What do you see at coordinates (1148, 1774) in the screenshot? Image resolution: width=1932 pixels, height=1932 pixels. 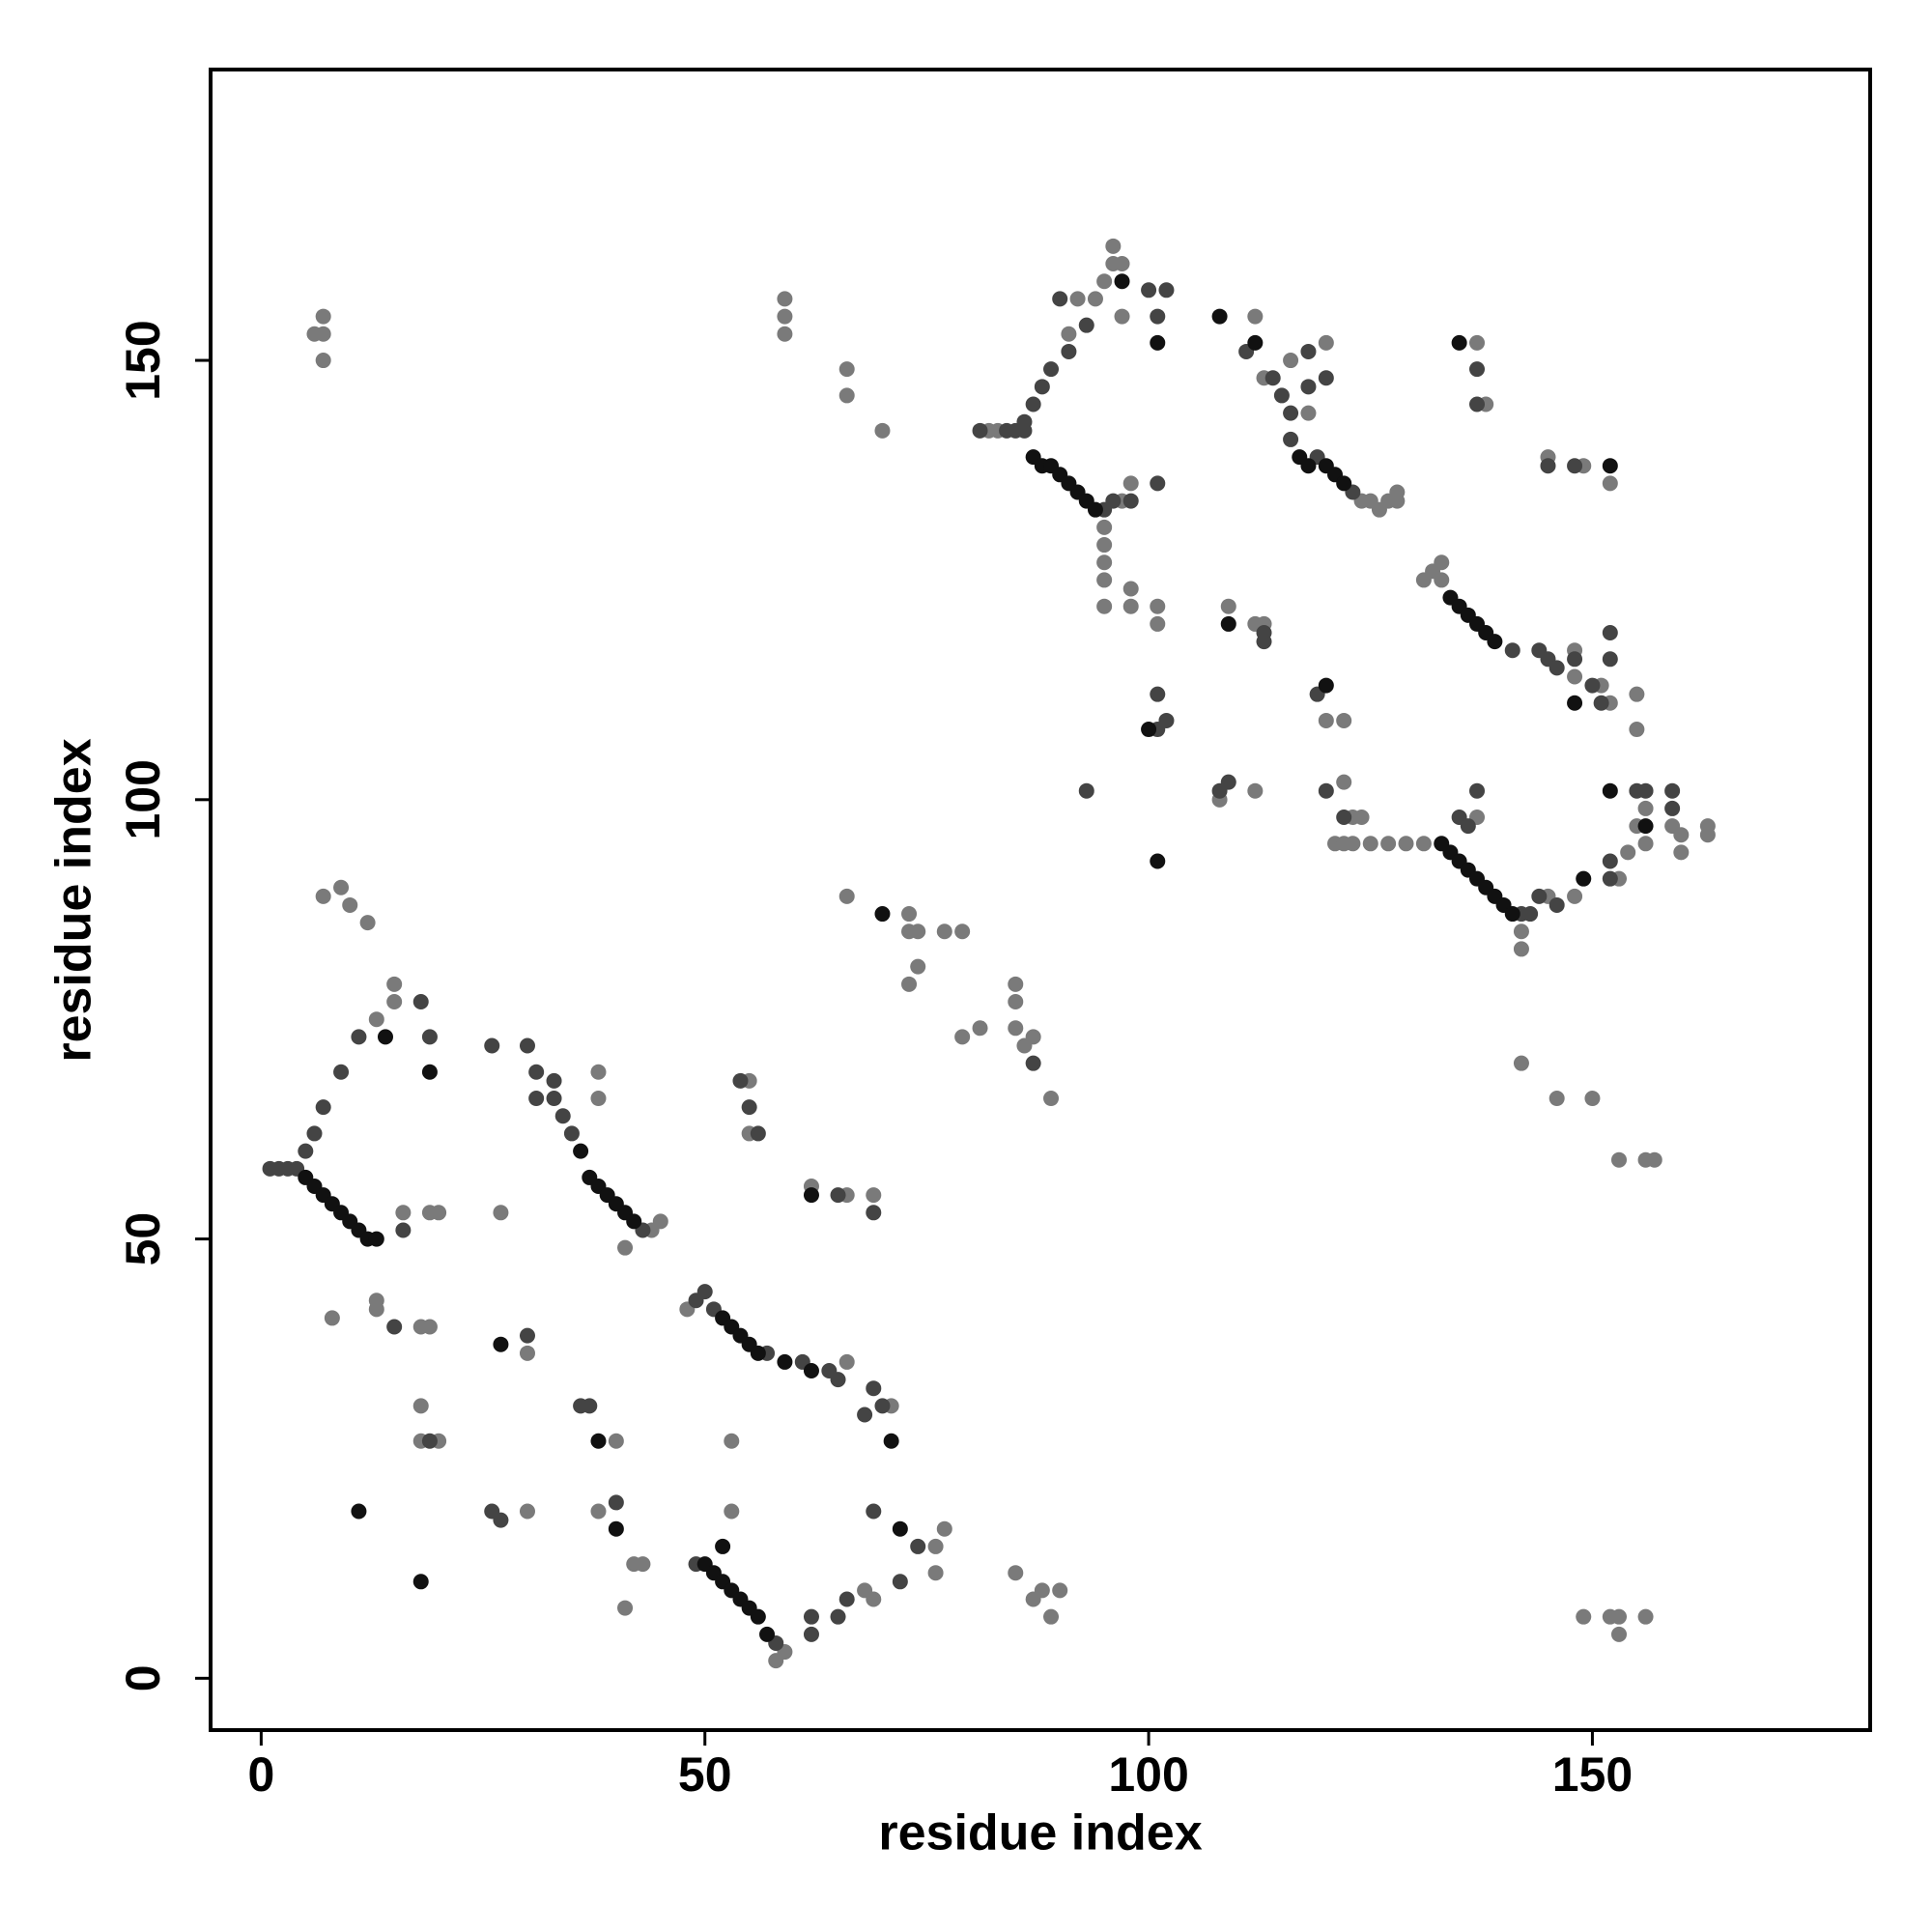 I see `x-tick-label: 100` at bounding box center [1148, 1774].